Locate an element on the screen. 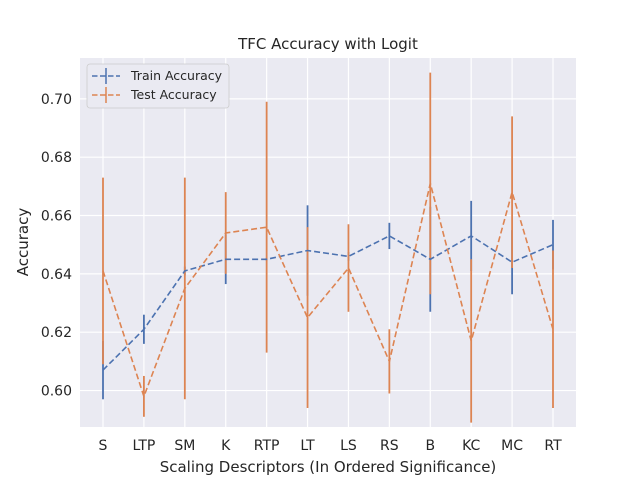 Image resolution: width=640 pixels, height=480 pixels. y-tick-label: 0.68 is located at coordinates (56, 158).